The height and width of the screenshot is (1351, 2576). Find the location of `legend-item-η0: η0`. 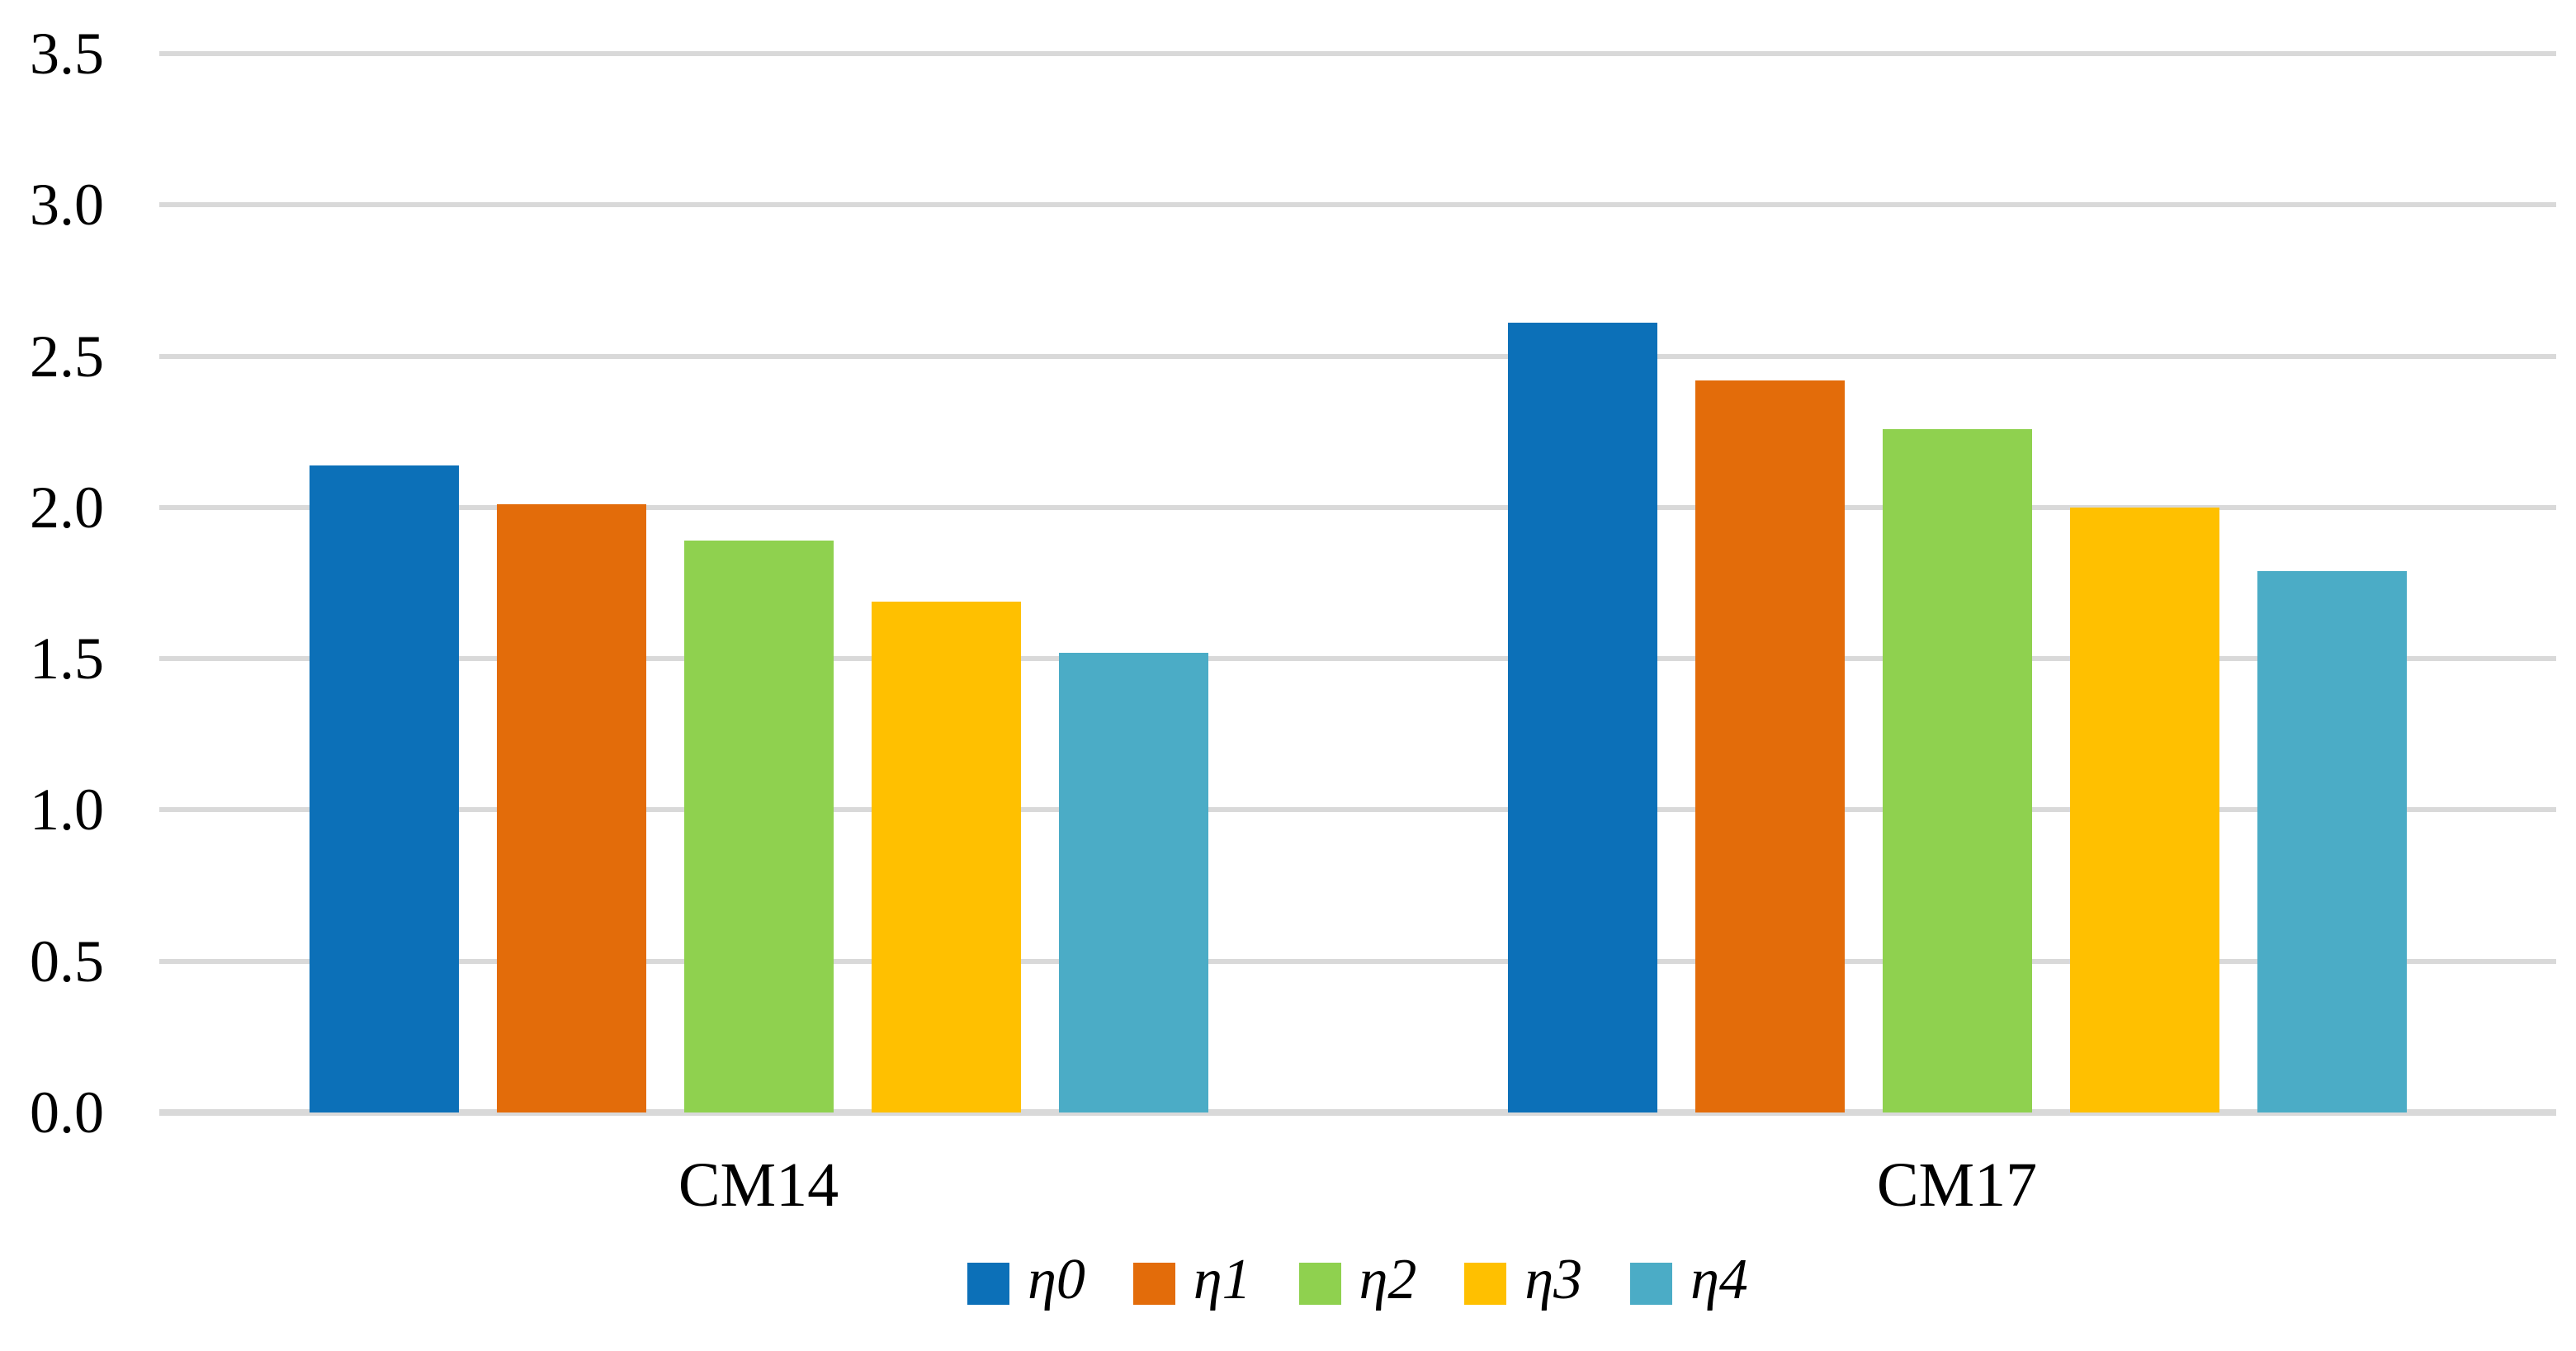

legend-item-η0: η0 is located at coordinates (1026, 1283).